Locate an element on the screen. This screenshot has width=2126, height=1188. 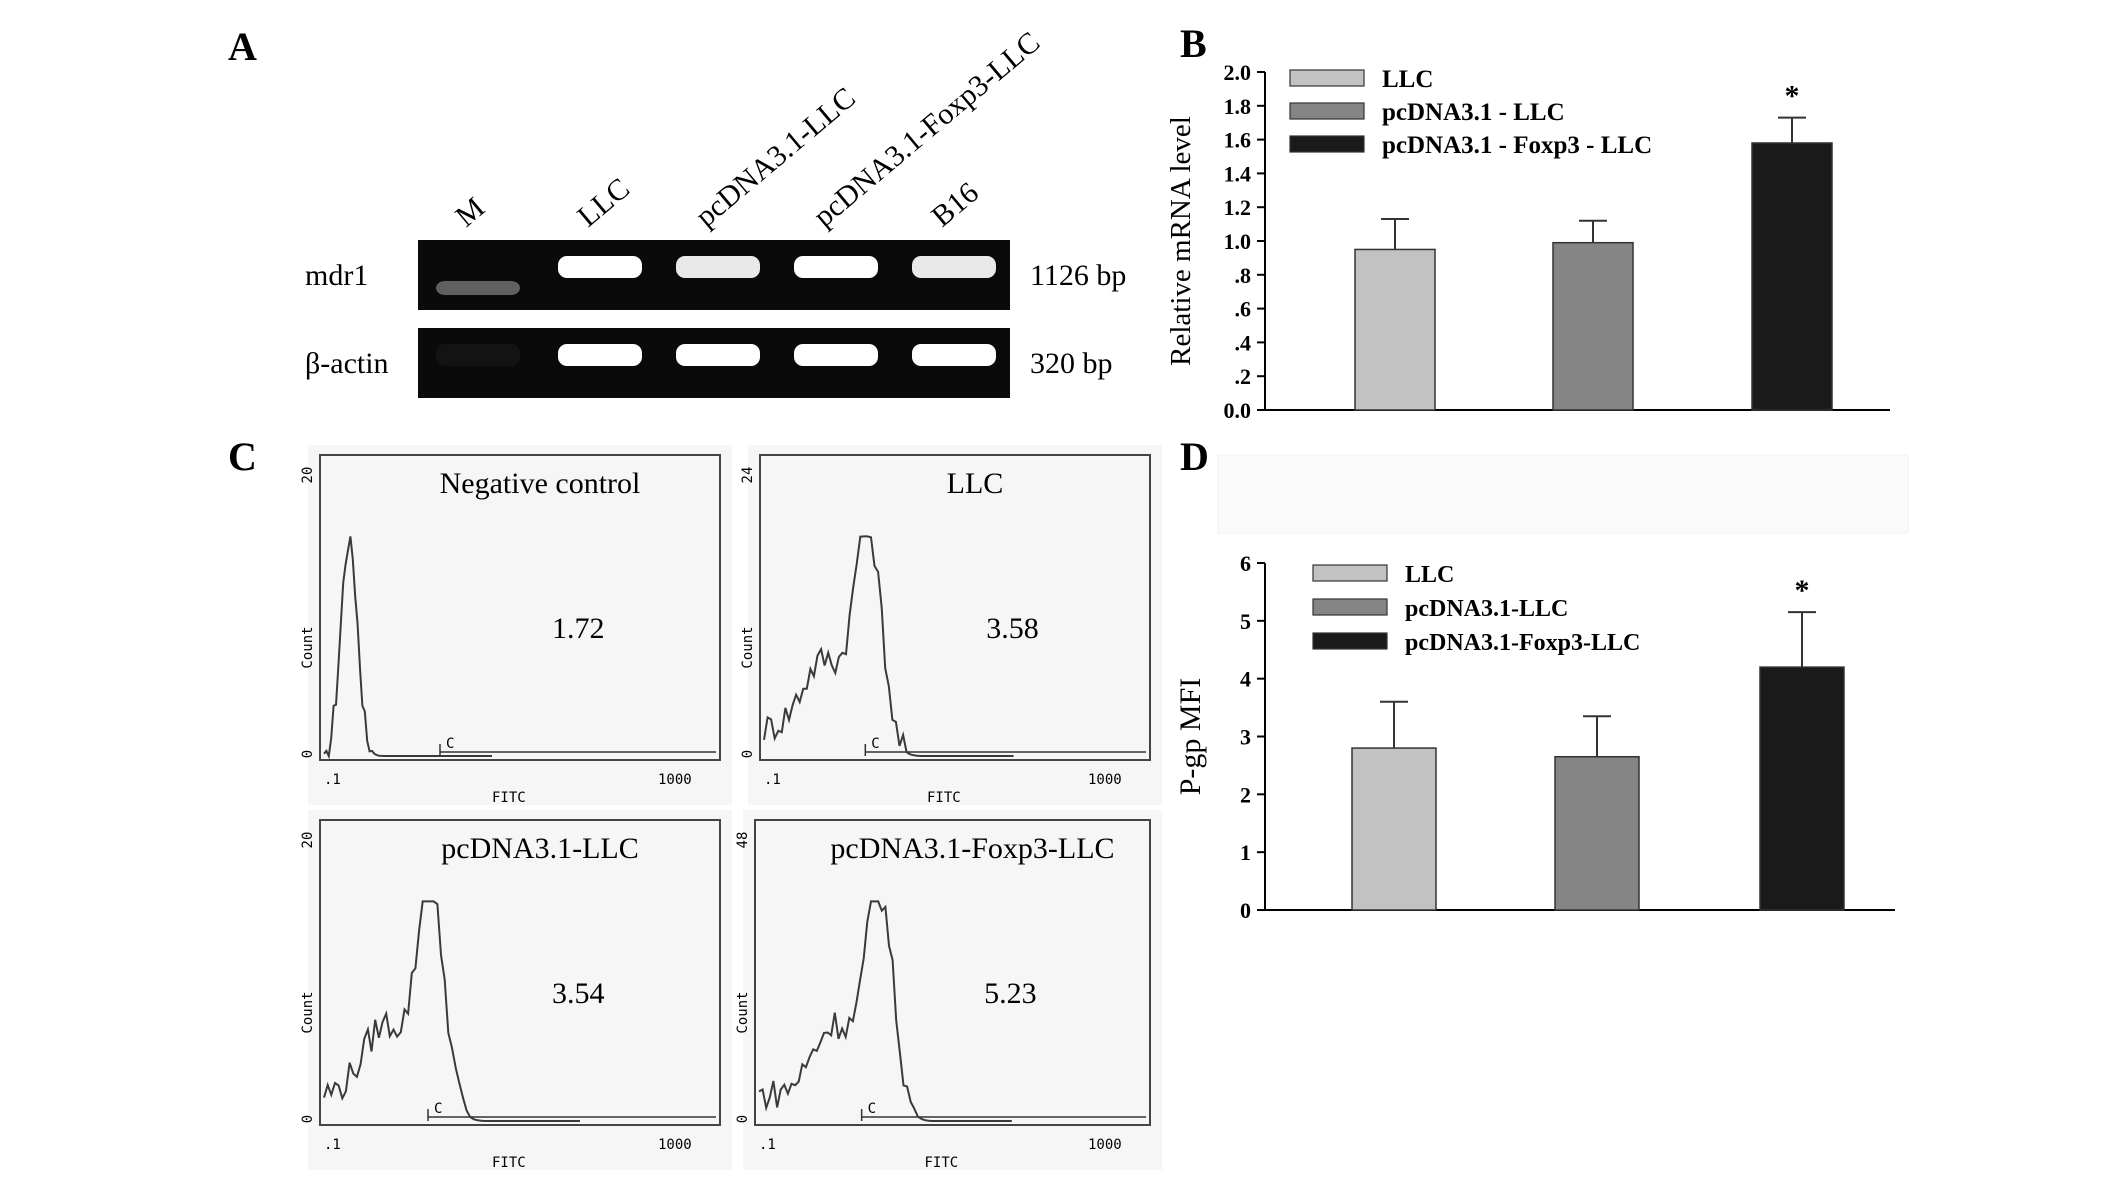
facs-histogram: pcDNA3.1-LLC 3.54 20 Count 0 .1 1000 FITC C is located at coordinates (516, 990).